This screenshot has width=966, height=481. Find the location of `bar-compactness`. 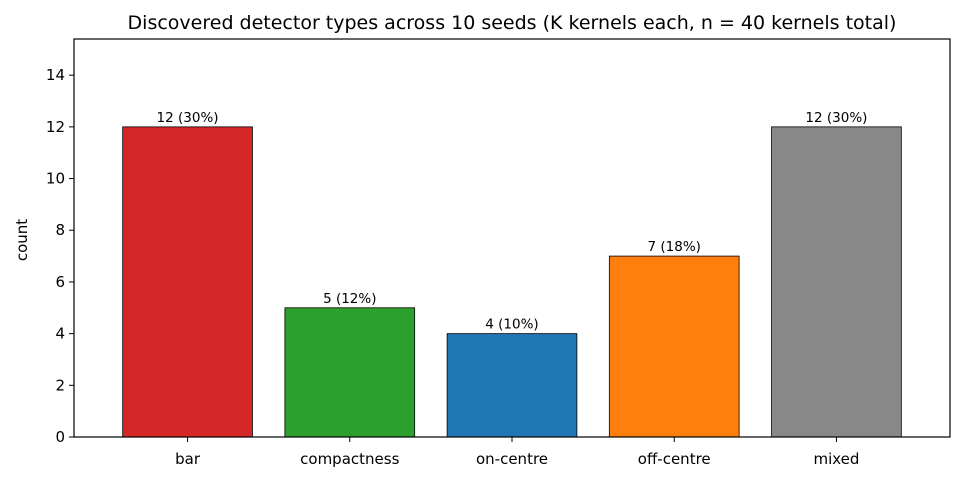

bar-compactness is located at coordinates (350, 372).